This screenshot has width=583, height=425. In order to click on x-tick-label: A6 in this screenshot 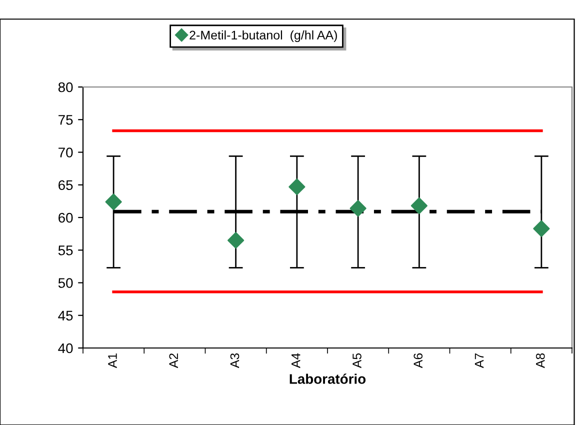, I will do `click(418, 360)`.